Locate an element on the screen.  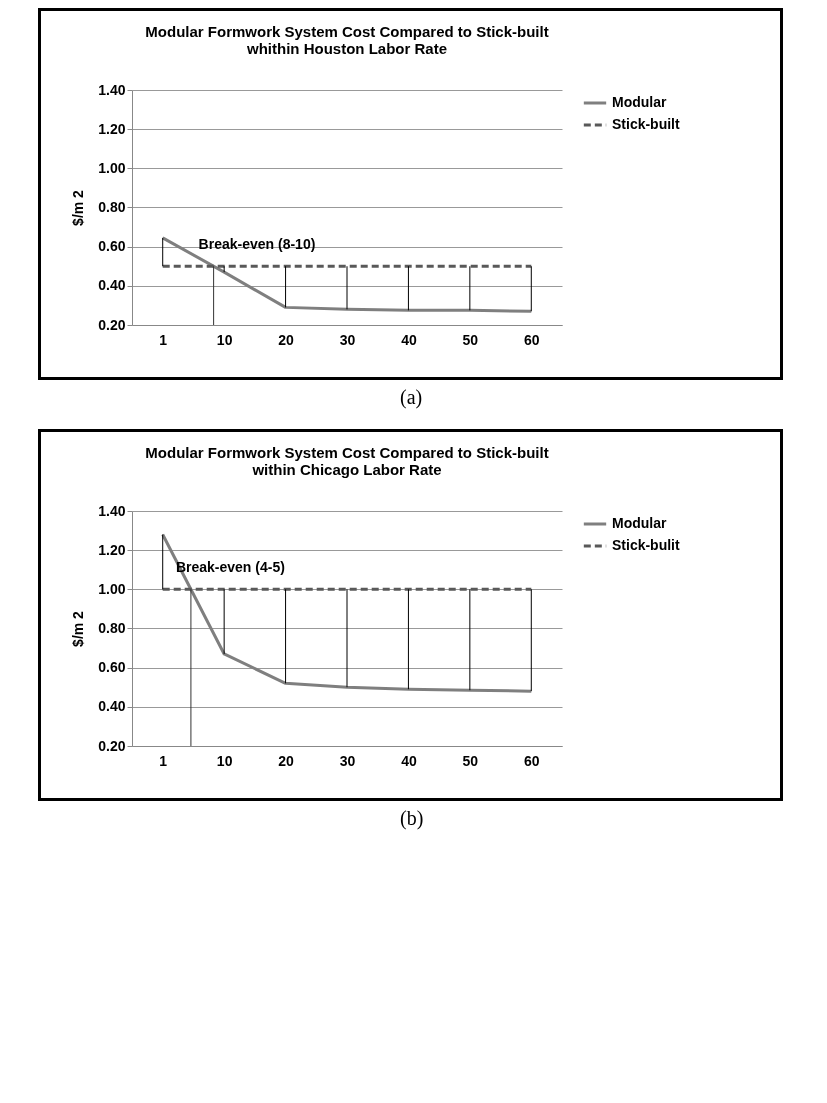
text: (a) is located at coordinates (411, 397).